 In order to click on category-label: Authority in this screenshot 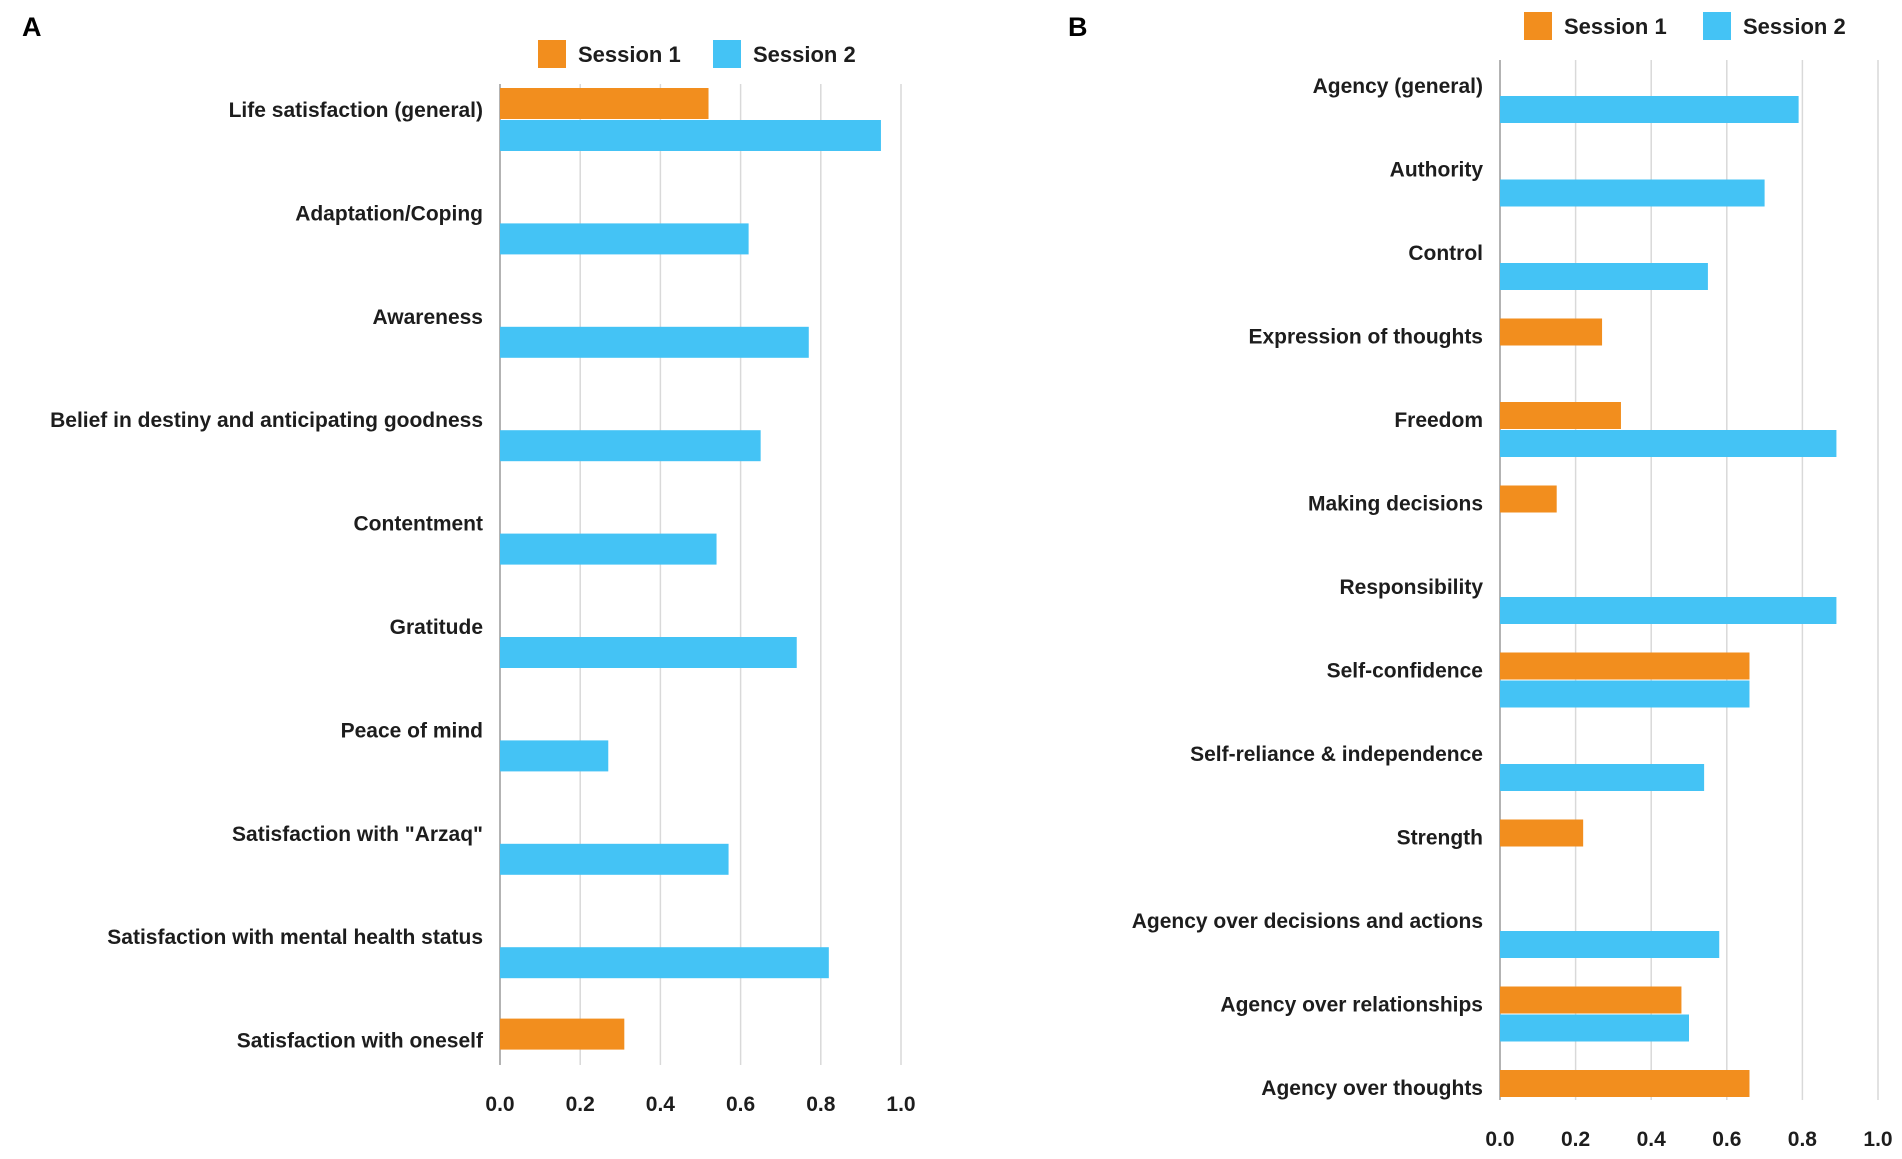, I will do `click(1437, 170)`.